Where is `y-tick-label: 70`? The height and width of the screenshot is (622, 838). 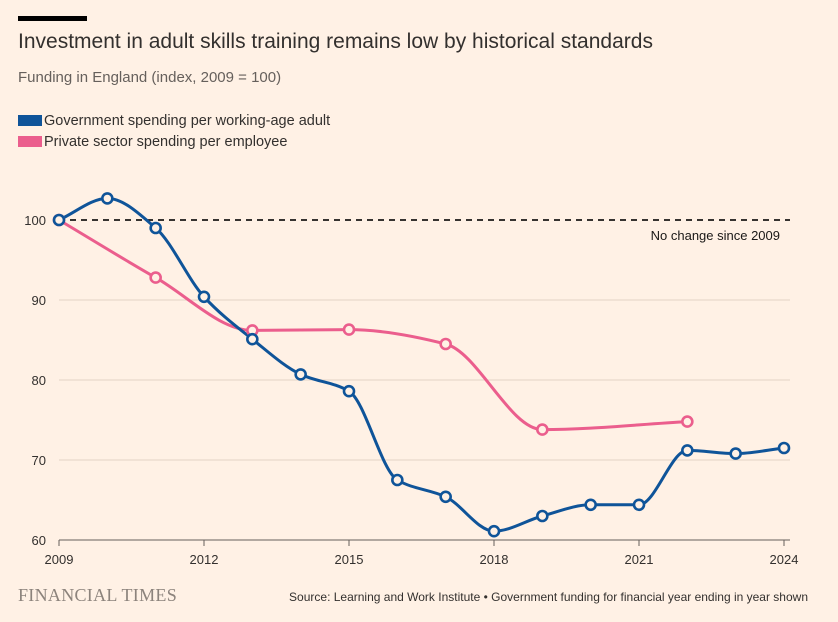 y-tick-label: 70 is located at coordinates (39, 460).